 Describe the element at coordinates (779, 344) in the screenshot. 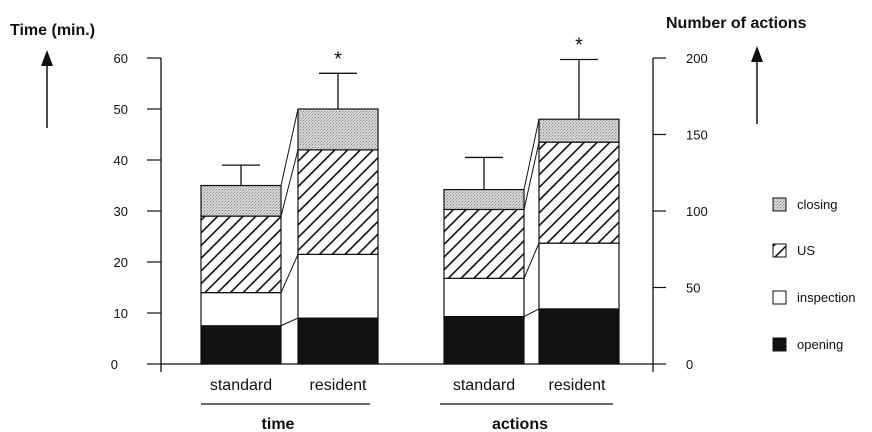

I see `legend-swatch-opening` at that location.